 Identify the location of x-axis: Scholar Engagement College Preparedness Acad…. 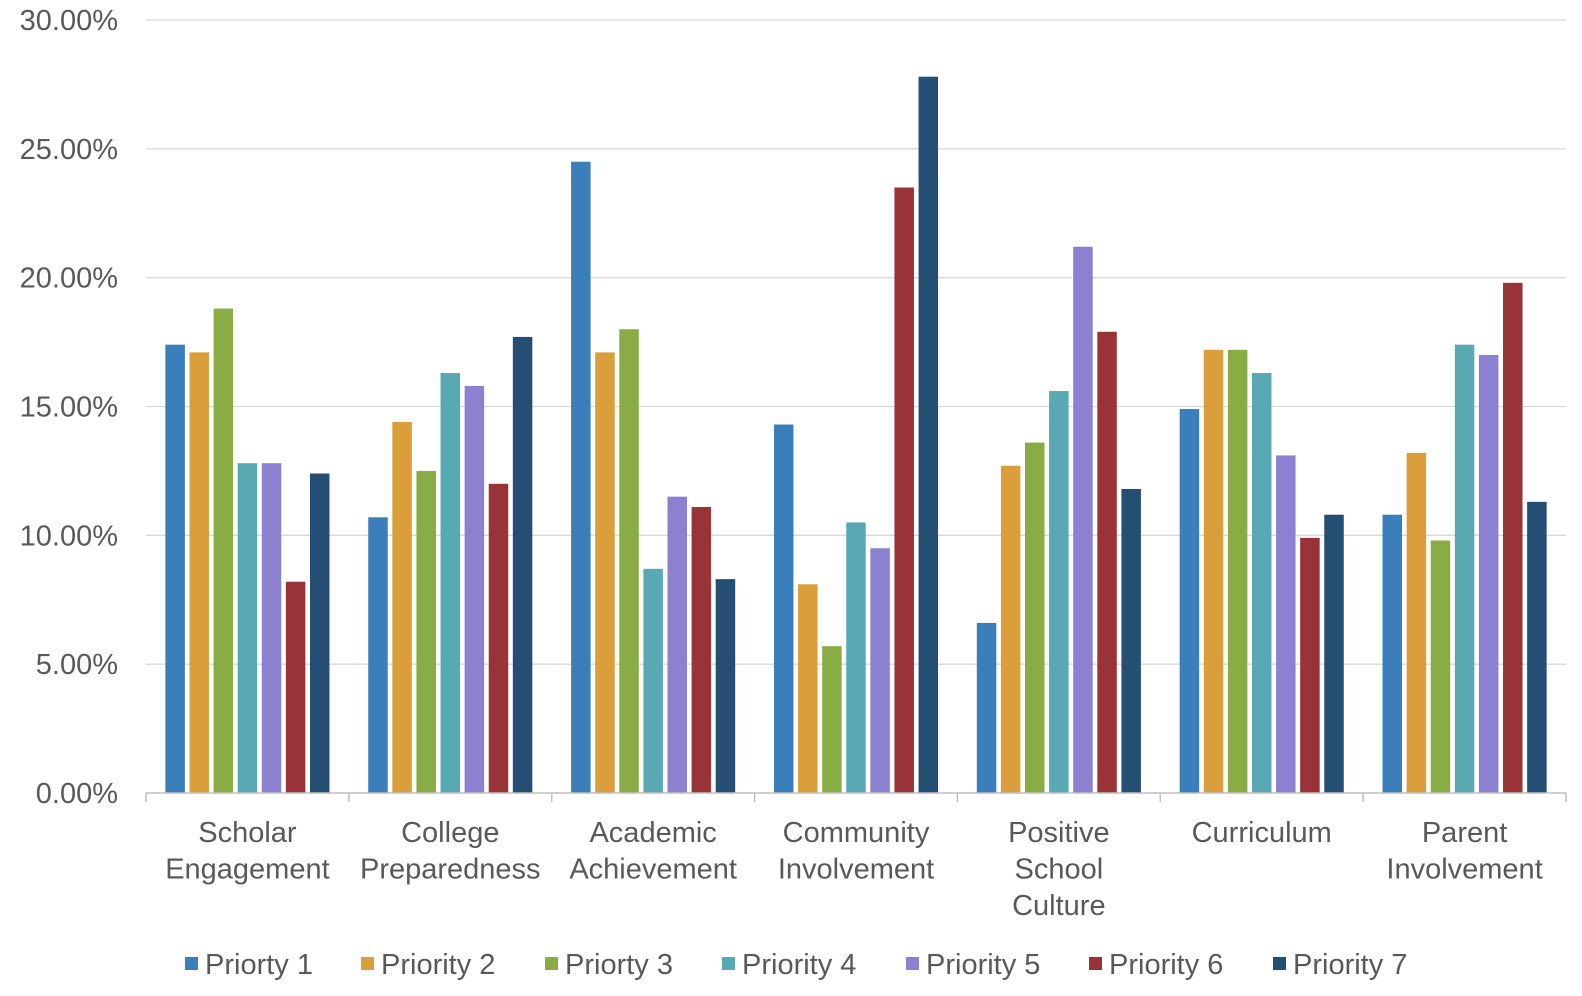
(856, 857).